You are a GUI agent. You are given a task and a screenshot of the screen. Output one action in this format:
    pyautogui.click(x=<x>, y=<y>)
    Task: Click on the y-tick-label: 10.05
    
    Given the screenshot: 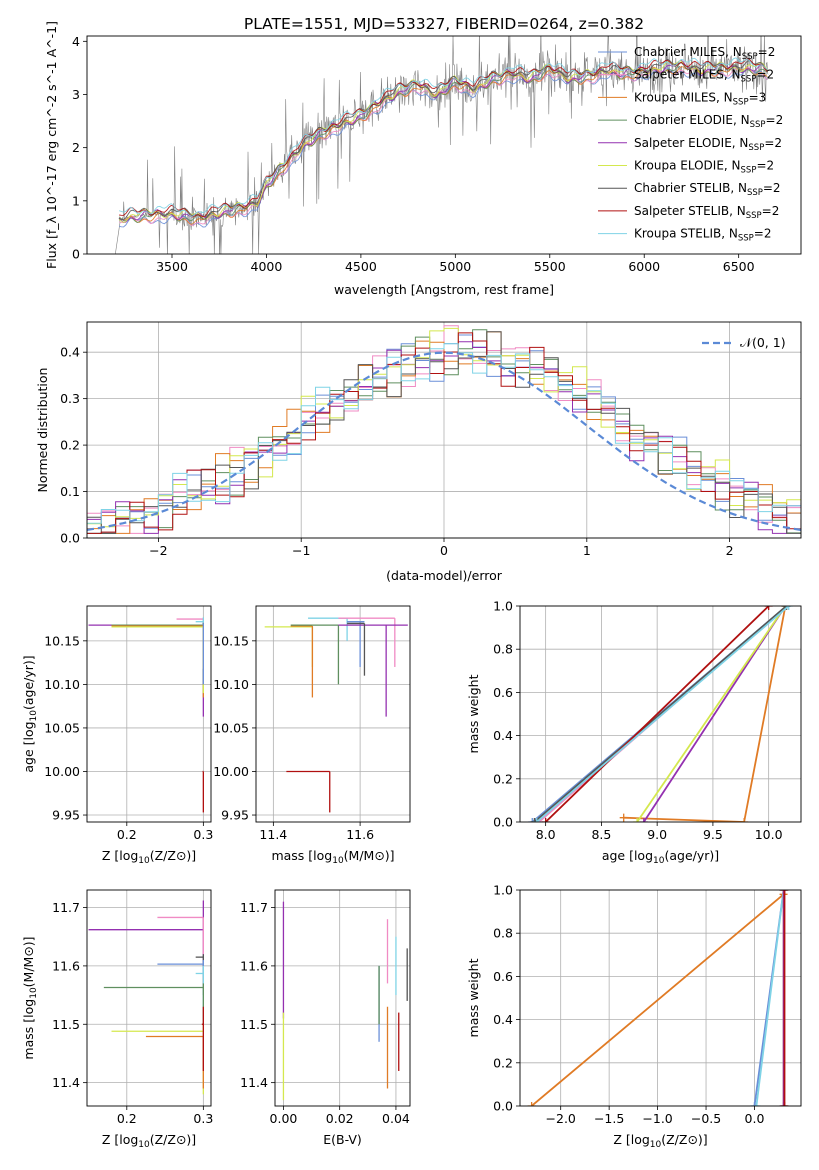 What is the action you would take?
    pyautogui.click(x=231, y=727)
    